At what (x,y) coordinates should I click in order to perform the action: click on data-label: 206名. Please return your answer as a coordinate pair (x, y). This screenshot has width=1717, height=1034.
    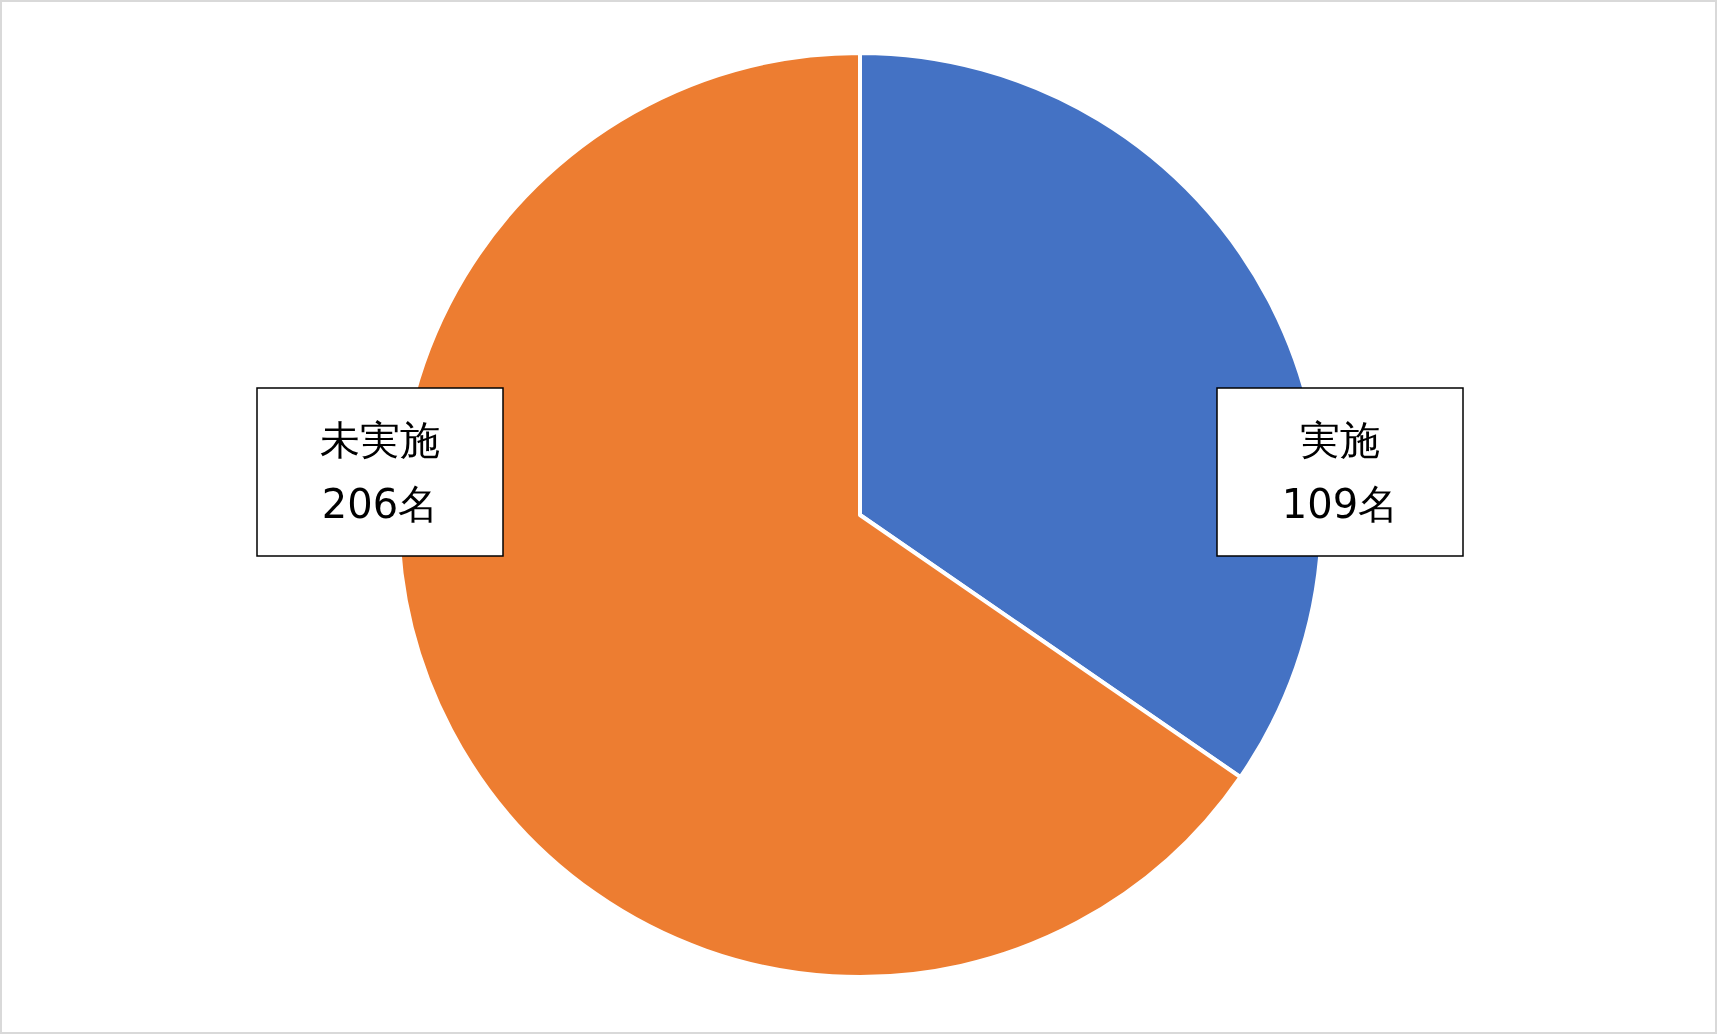
    Looking at the image, I should click on (380, 504).